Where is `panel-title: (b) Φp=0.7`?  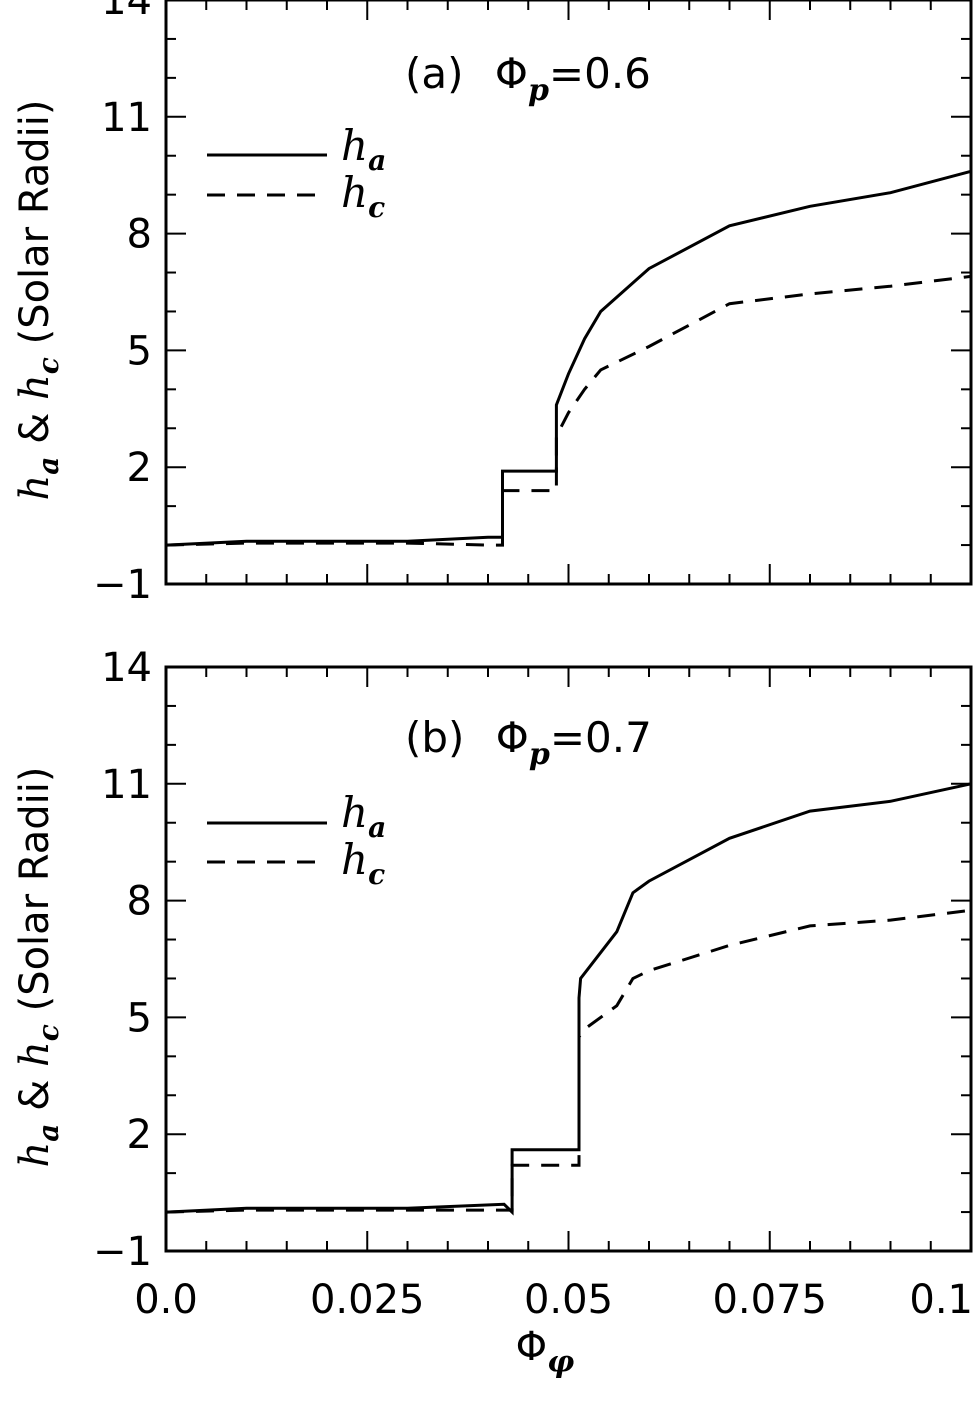 panel-title: (b) Φp=0.7 is located at coordinates (528, 742).